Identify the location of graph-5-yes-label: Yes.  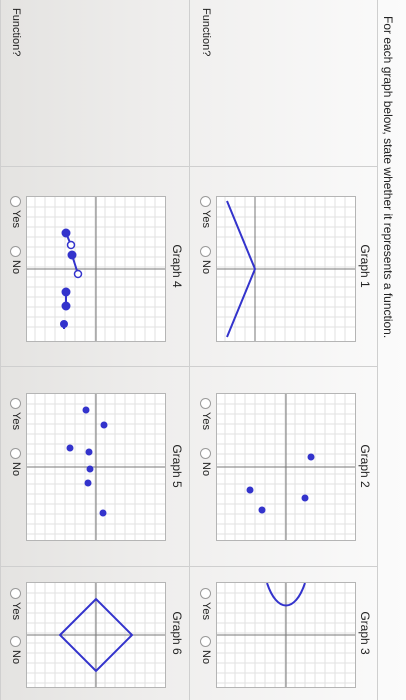
(16, 421).